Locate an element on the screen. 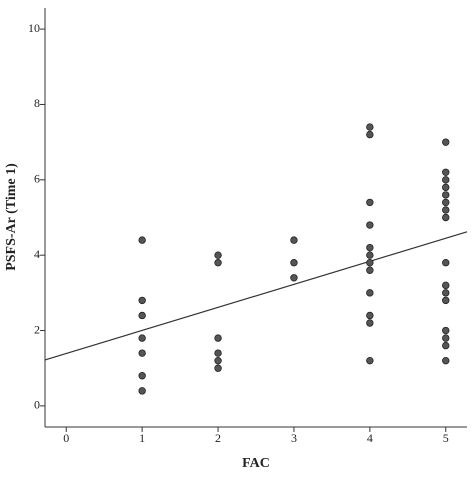 This screenshot has height=477, width=474. y-tick-label: 10 is located at coordinates (34, 28).